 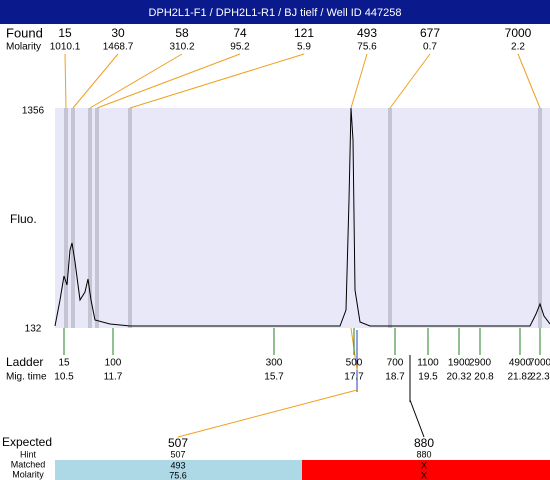 What do you see at coordinates (539, 363) in the screenshot?
I see `ladder-size: 7000` at bounding box center [539, 363].